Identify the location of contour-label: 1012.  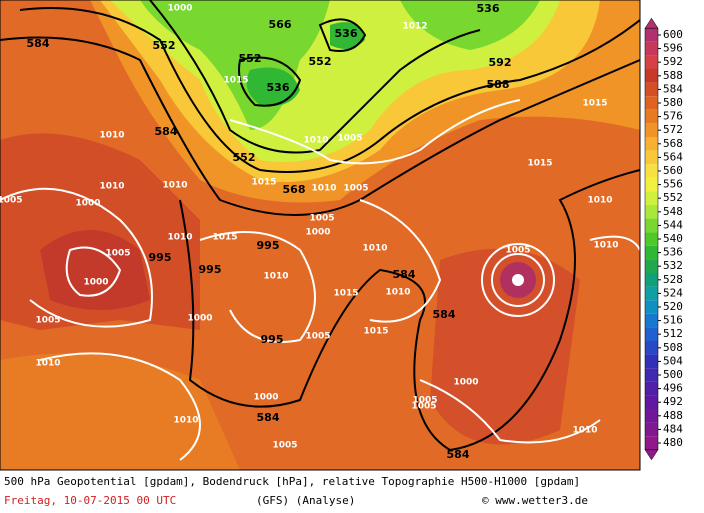
(414, 27).